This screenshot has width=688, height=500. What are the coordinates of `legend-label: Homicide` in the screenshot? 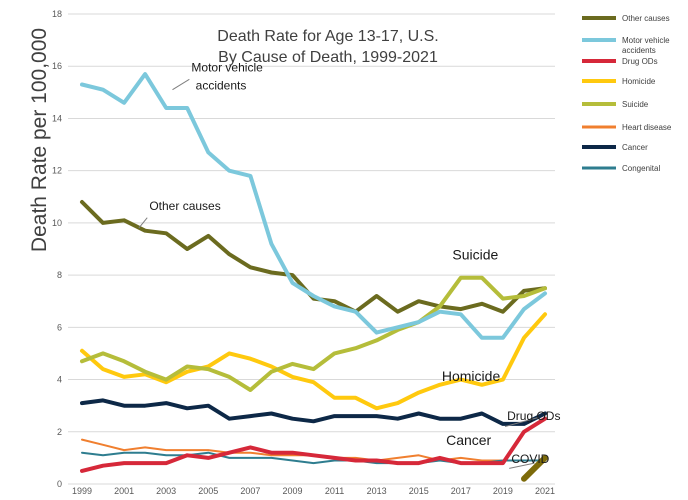 It's located at (639, 81).